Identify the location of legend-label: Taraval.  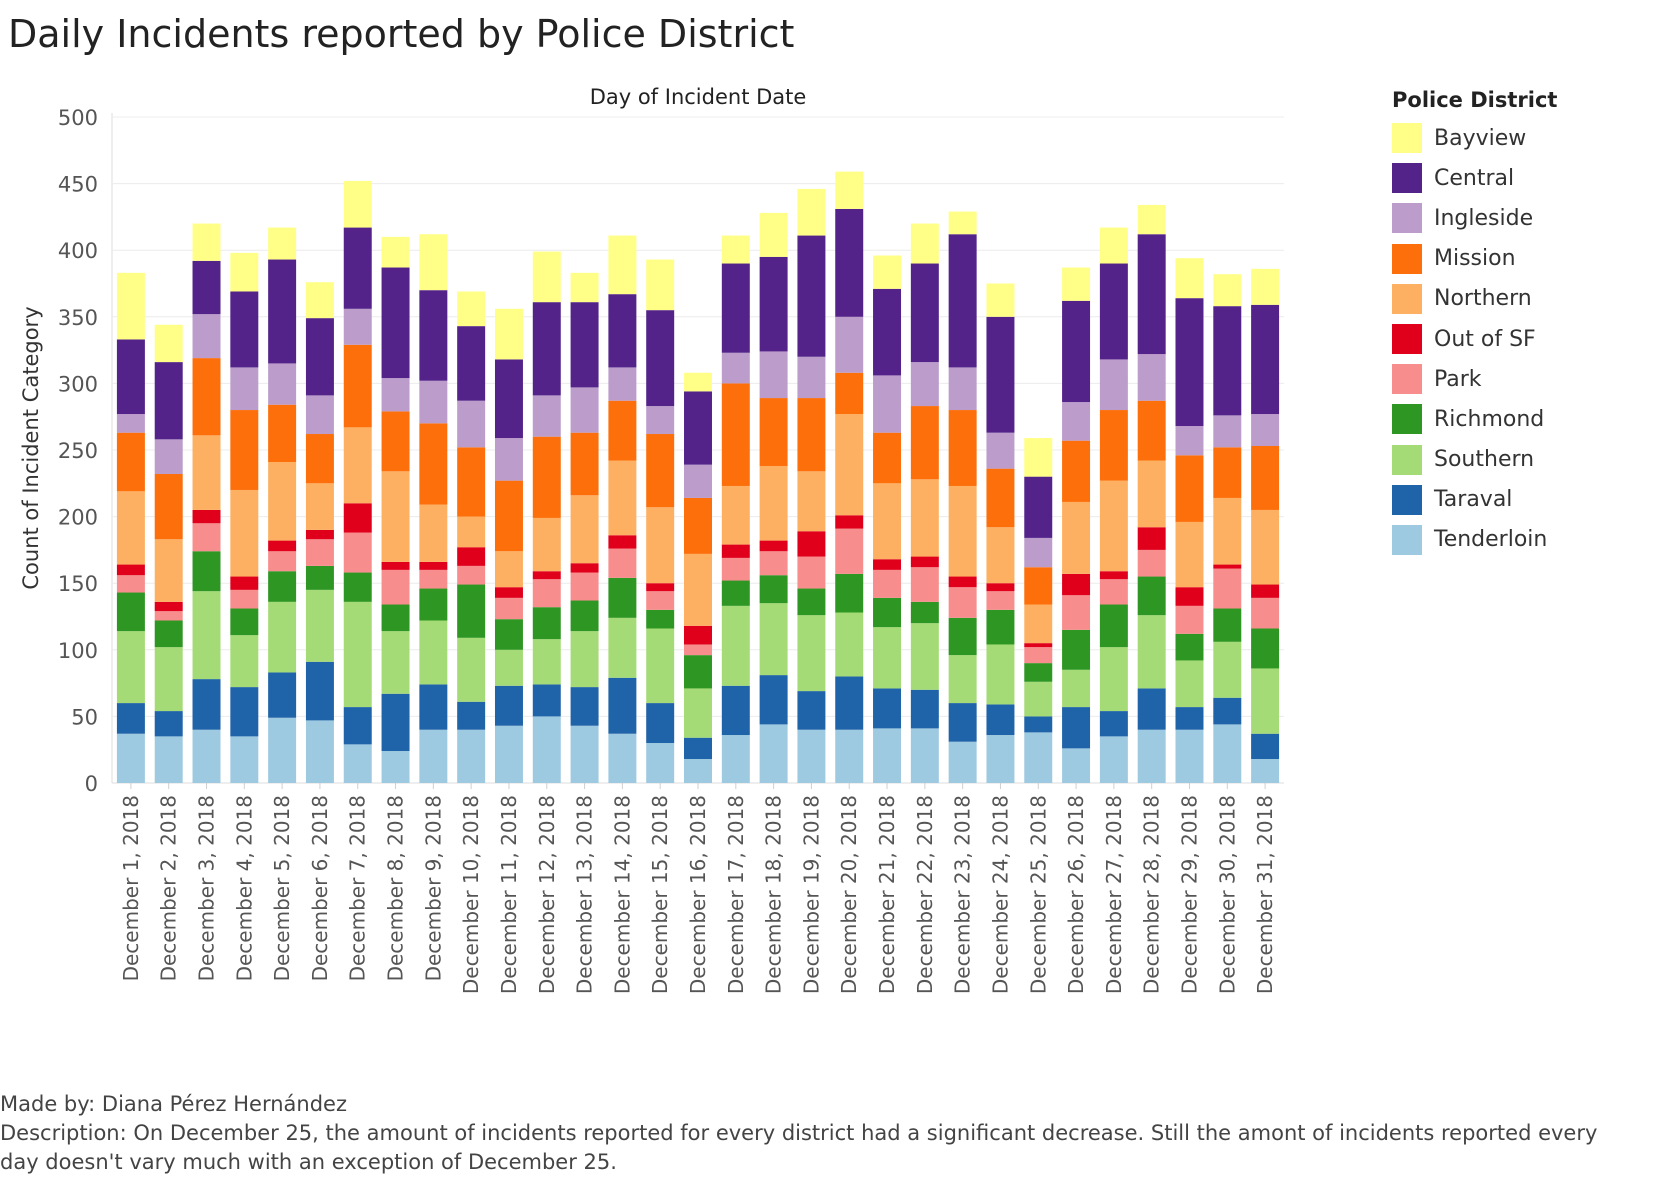
(1473, 500).